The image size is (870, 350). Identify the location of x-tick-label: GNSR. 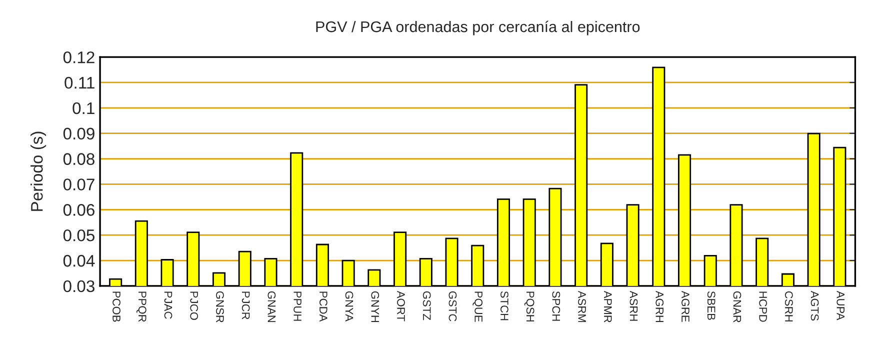
(220, 306).